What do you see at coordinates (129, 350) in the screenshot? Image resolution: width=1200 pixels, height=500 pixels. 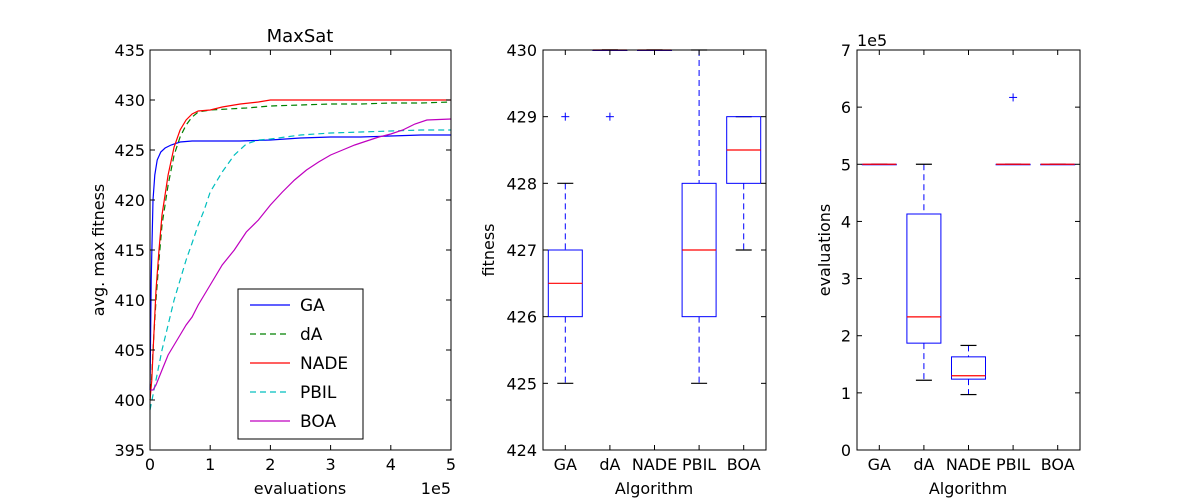 I see `y-tick-label: 405` at bounding box center [129, 350].